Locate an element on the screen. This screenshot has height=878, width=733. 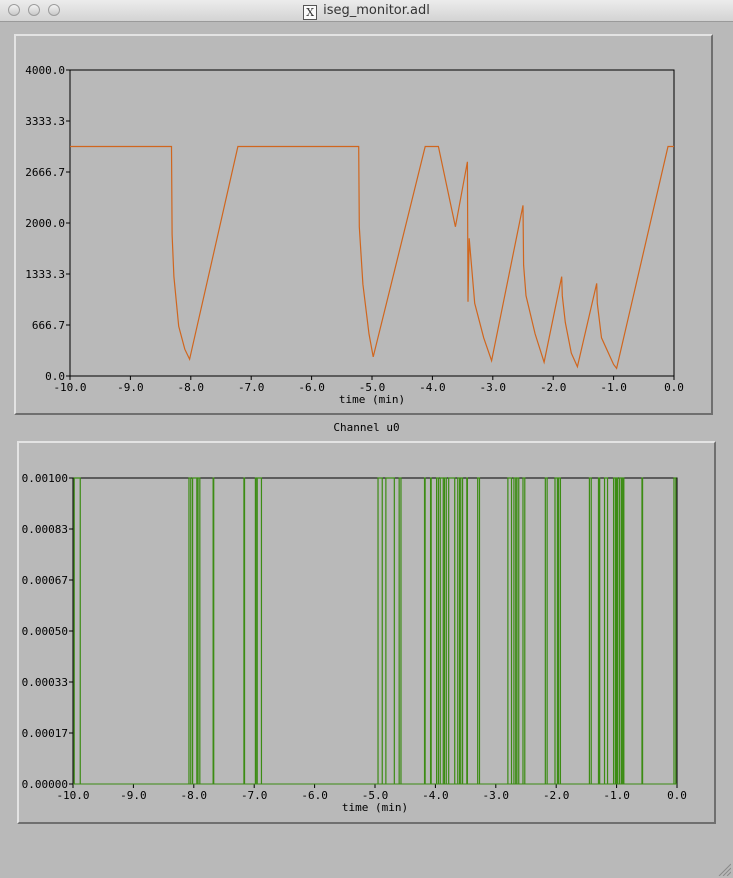
y-tick-label: 0.00000 is located at coordinates (45, 784).